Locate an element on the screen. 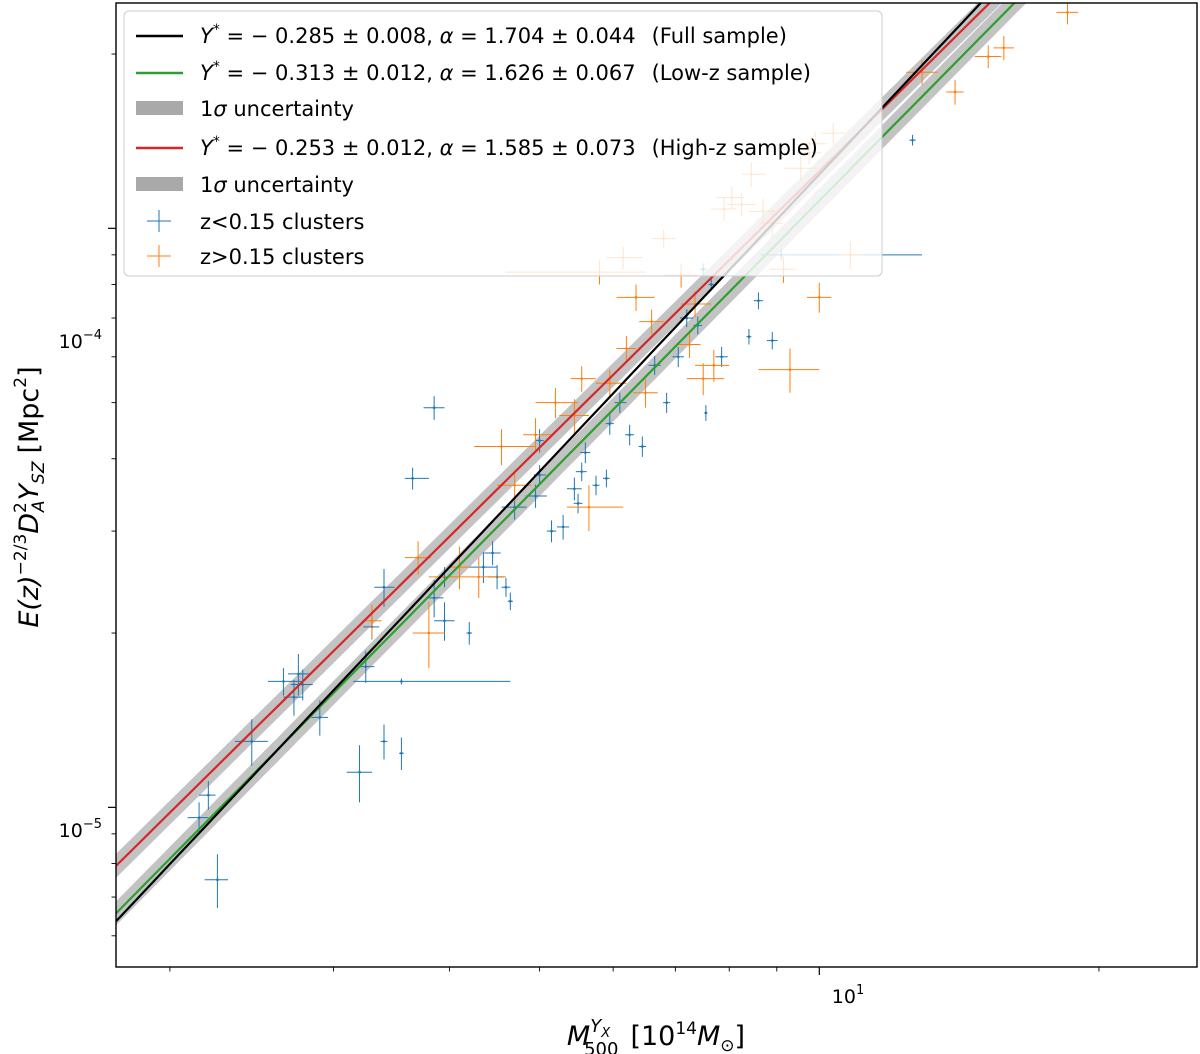 This screenshot has height=1054, width=1200. legend-swatch-band-highz is located at coordinates (159, 184).